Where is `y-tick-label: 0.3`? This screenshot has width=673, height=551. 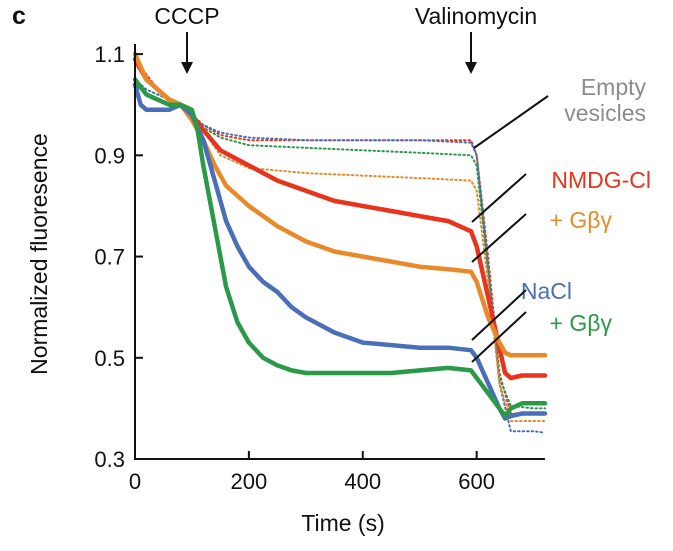 y-tick-label: 0.3 is located at coordinates (109, 459).